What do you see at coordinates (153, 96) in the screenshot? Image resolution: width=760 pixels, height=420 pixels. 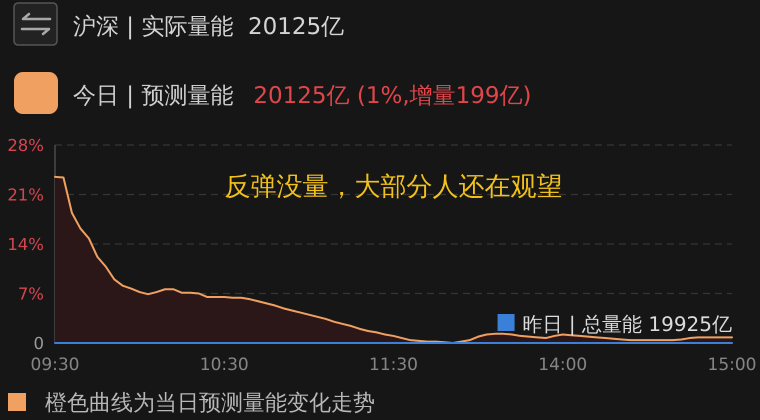 I see `legend-label: 今日 | 预测量能` at bounding box center [153, 96].